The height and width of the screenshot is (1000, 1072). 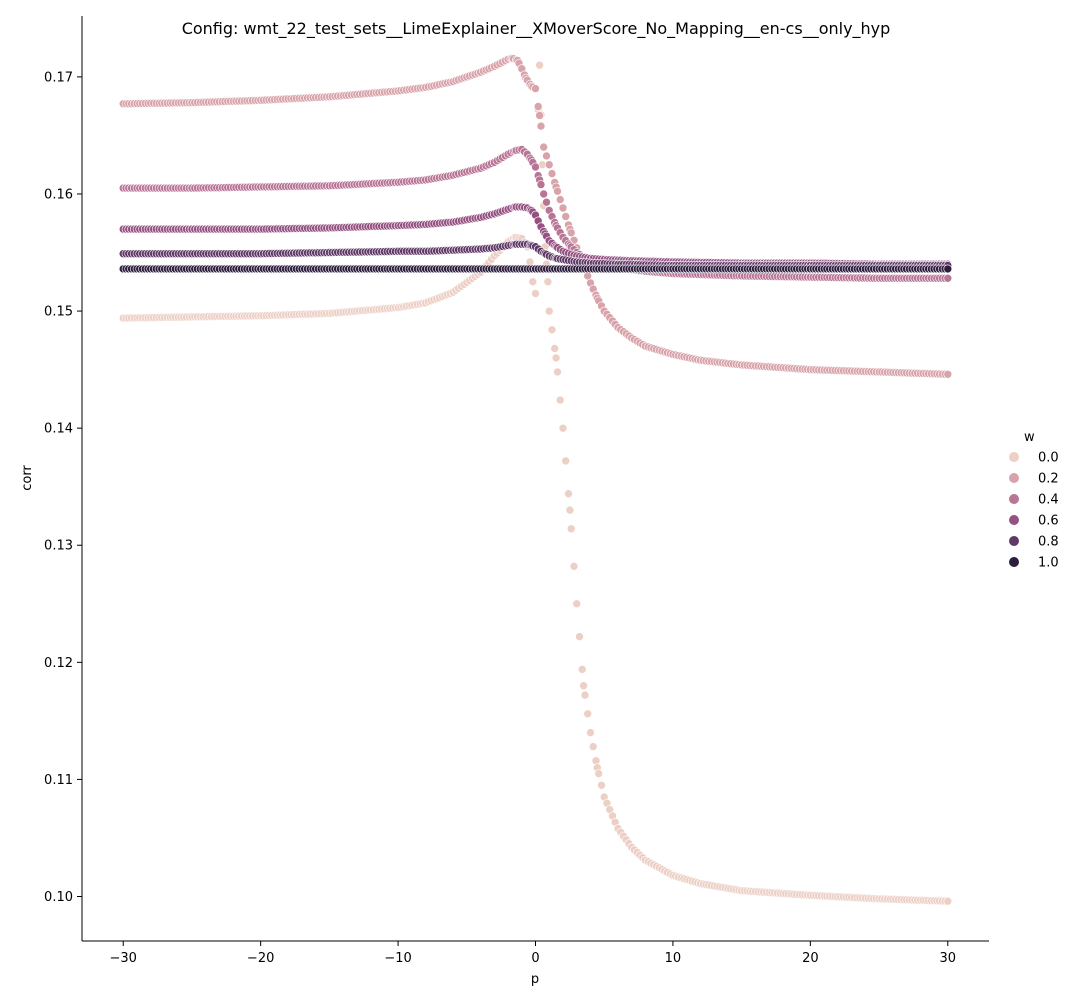 What do you see at coordinates (673, 958) in the screenshot?
I see `x-tick-label: 10` at bounding box center [673, 958].